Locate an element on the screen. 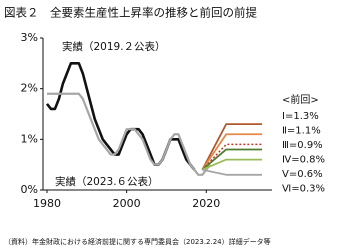 This screenshot has width=351, height=250. x-tick-label: 2000 is located at coordinates (127, 203).